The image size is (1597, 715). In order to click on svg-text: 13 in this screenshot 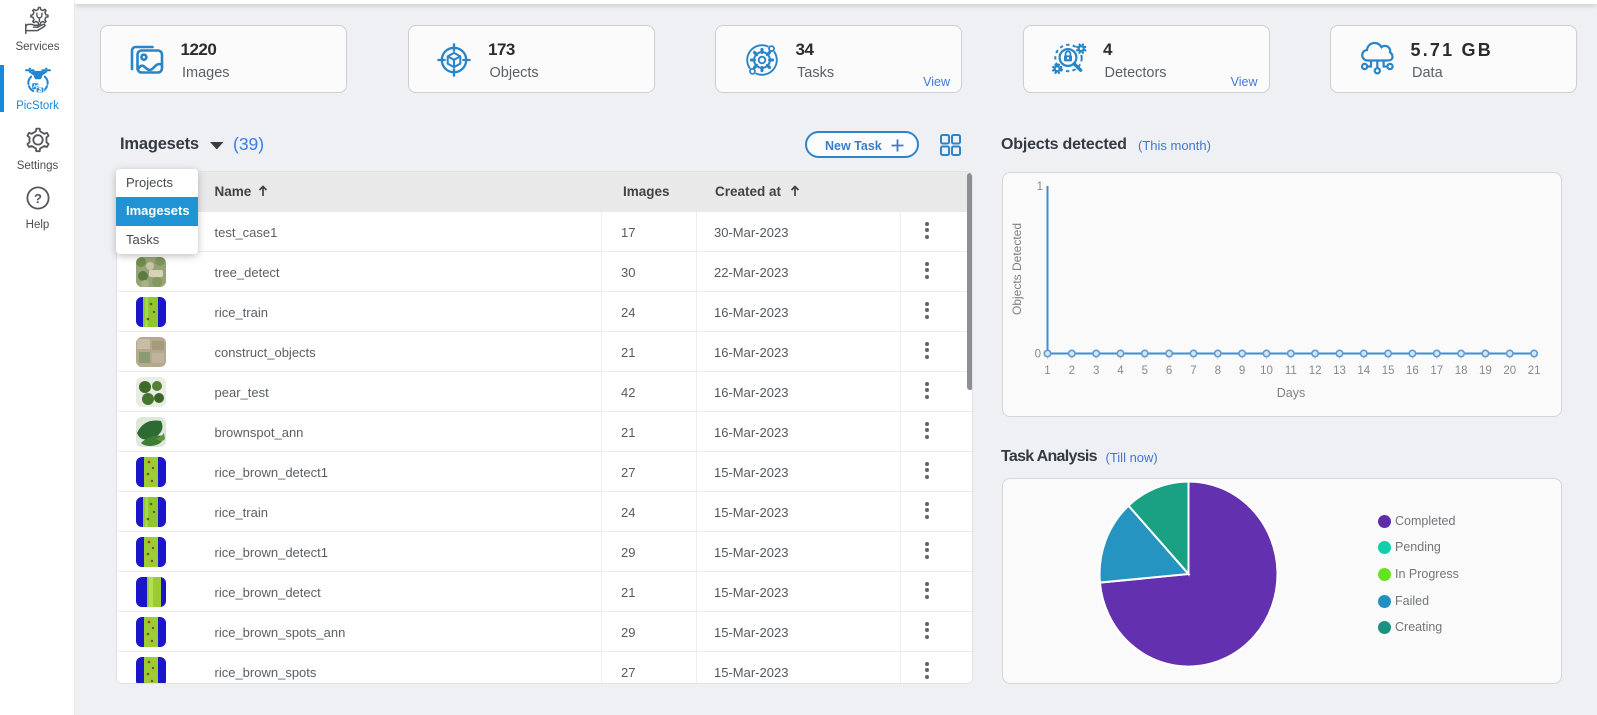, I will do `click(1339, 371)`.